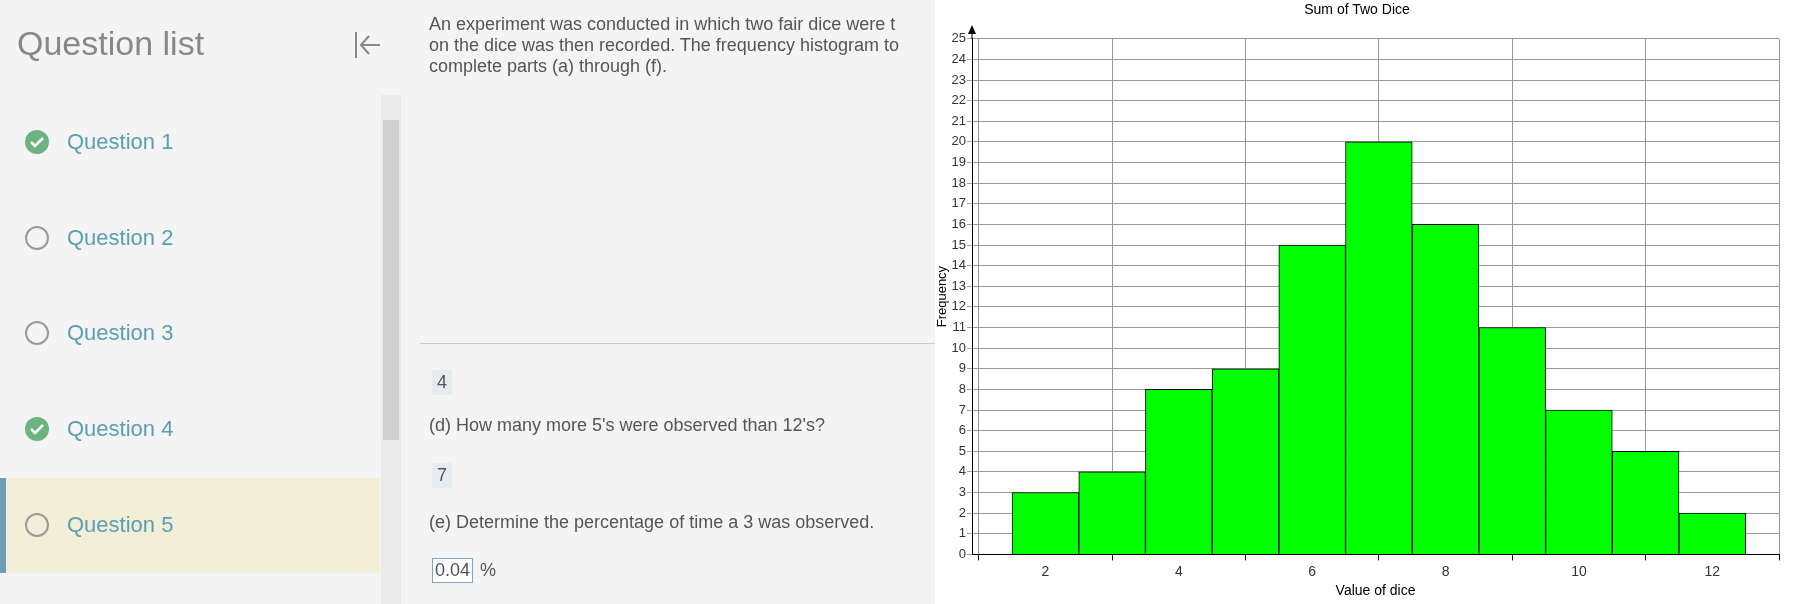 Image resolution: width=1807 pixels, height=604 pixels. What do you see at coordinates (959, 58) in the screenshot?
I see `y-tick-label: 24` at bounding box center [959, 58].